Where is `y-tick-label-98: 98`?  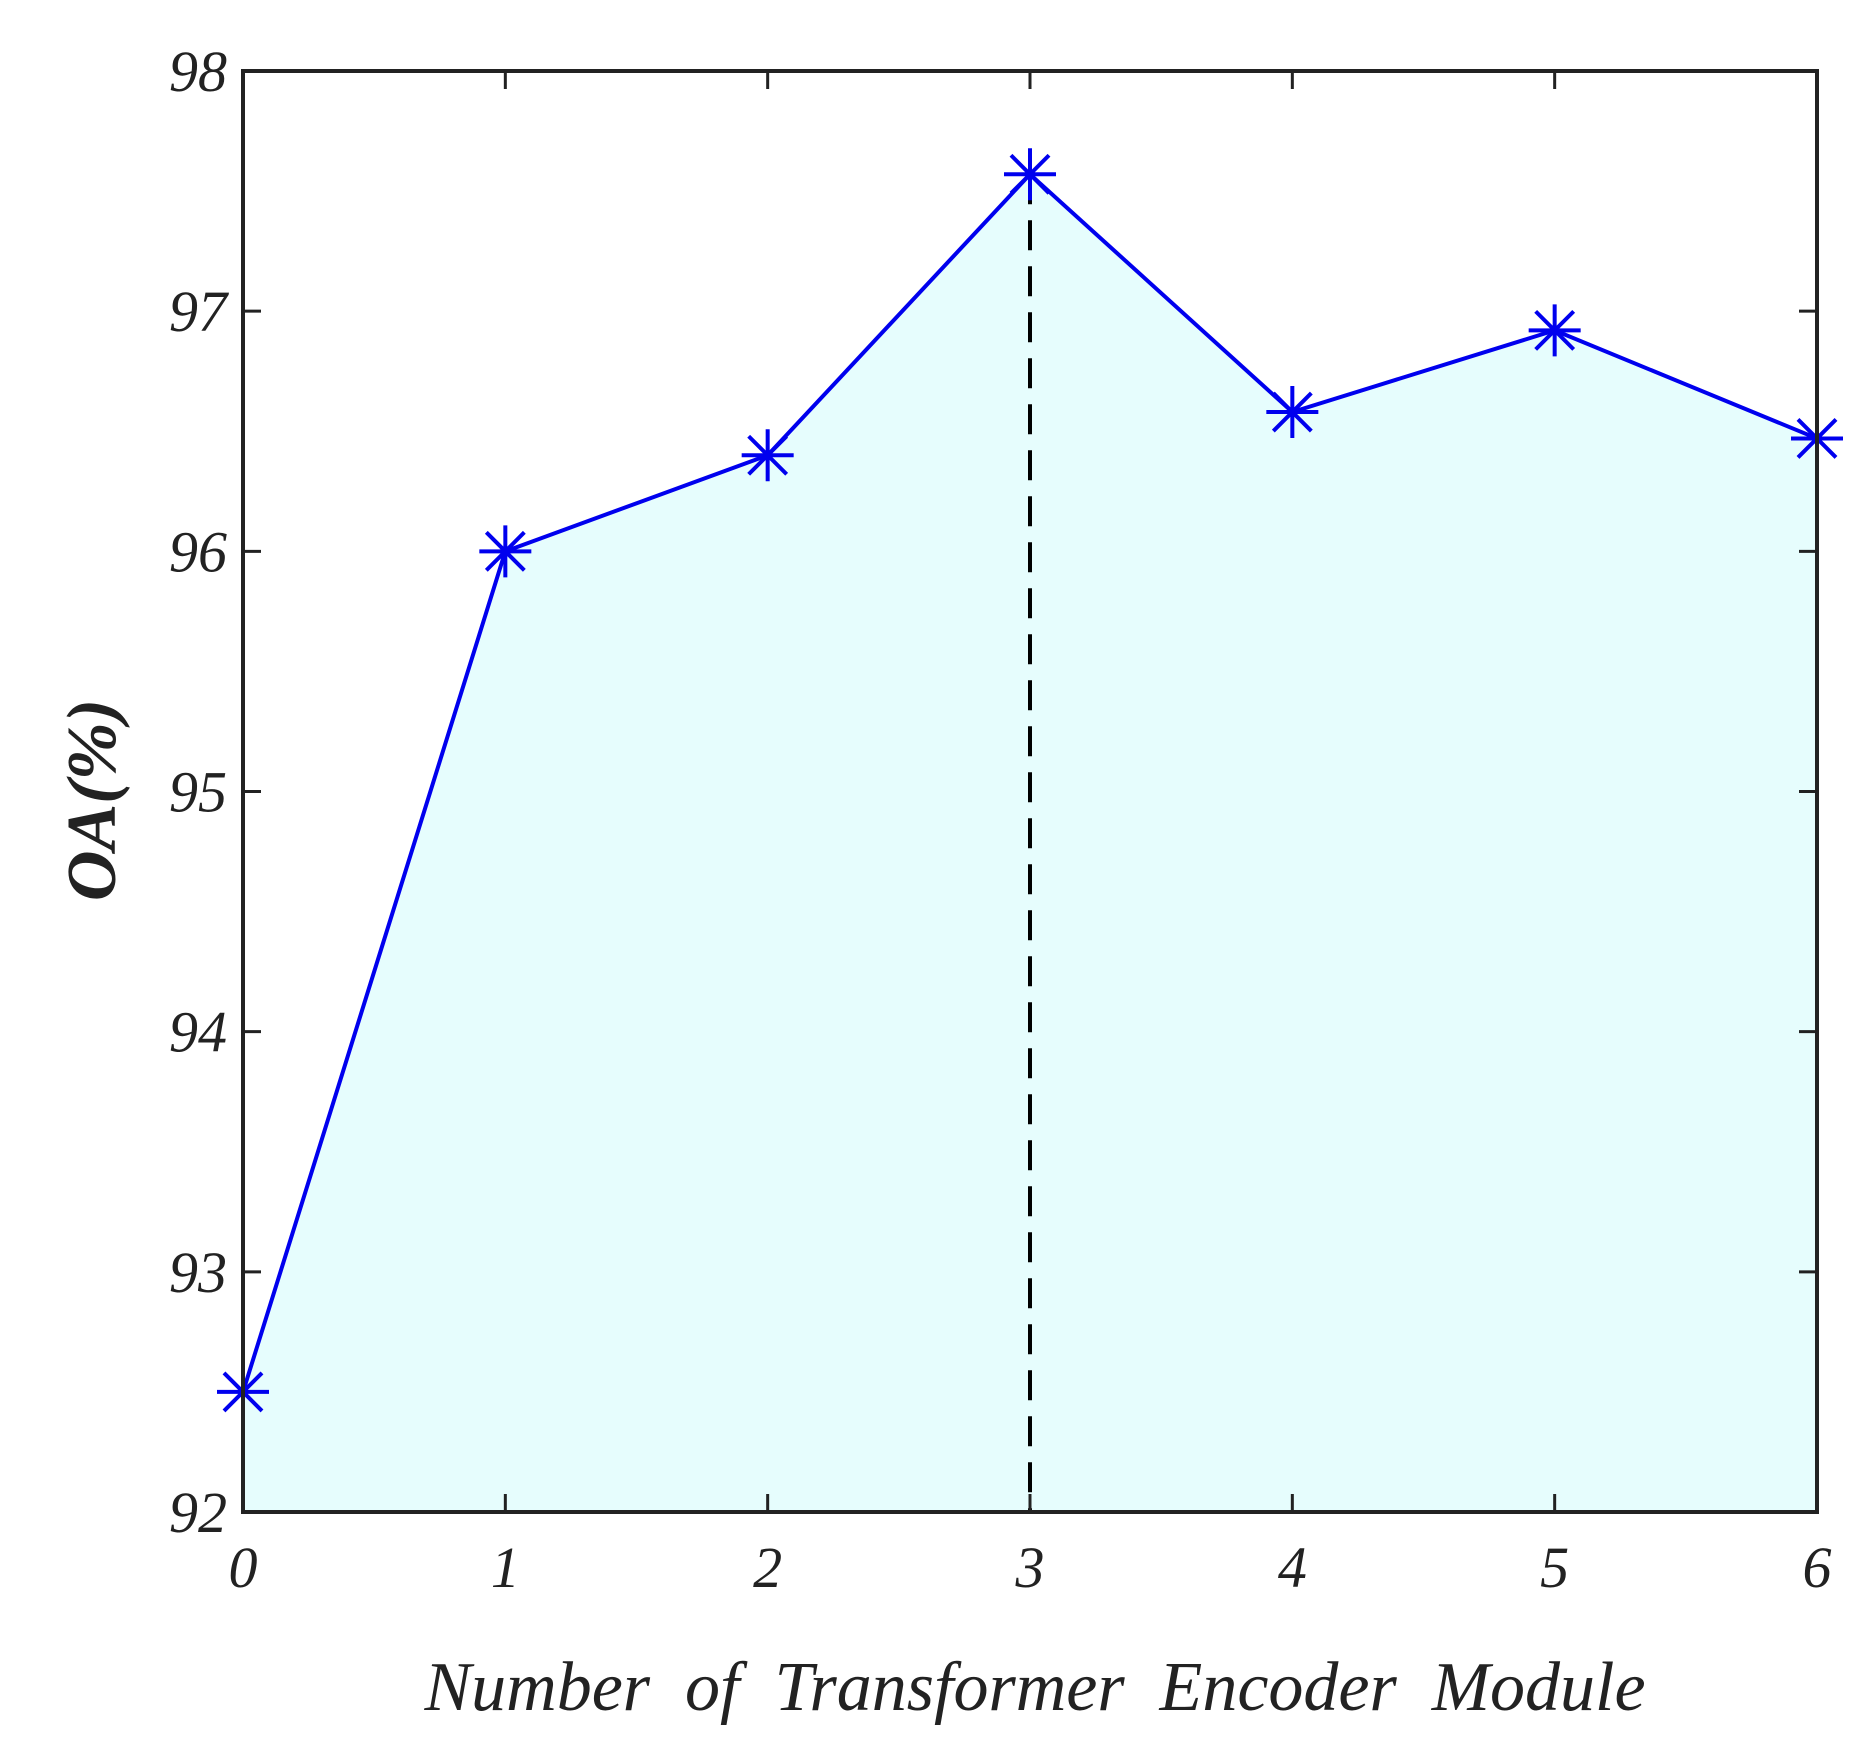
y-tick-label-98: 98 is located at coordinates (198, 71).